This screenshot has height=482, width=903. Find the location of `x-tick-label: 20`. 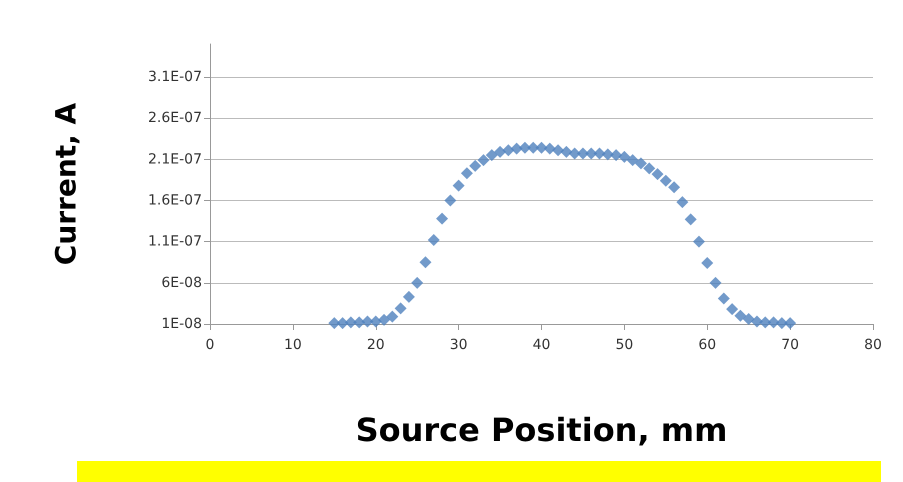

x-tick-label: 20 is located at coordinates (375, 345).